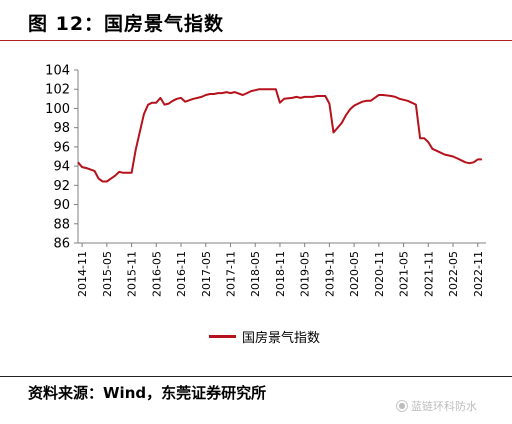  Describe the element at coordinates (61, 186) in the screenshot. I see `y-tick-label: 92` at that location.